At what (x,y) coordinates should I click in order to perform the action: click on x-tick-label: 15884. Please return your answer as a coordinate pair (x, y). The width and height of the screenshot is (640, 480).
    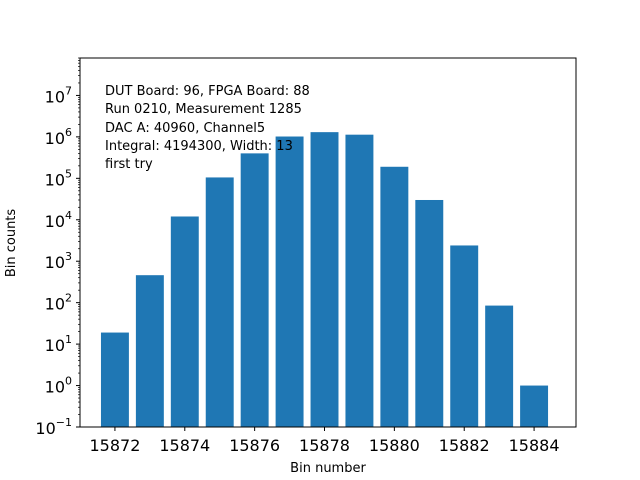
    Looking at the image, I should click on (534, 445).